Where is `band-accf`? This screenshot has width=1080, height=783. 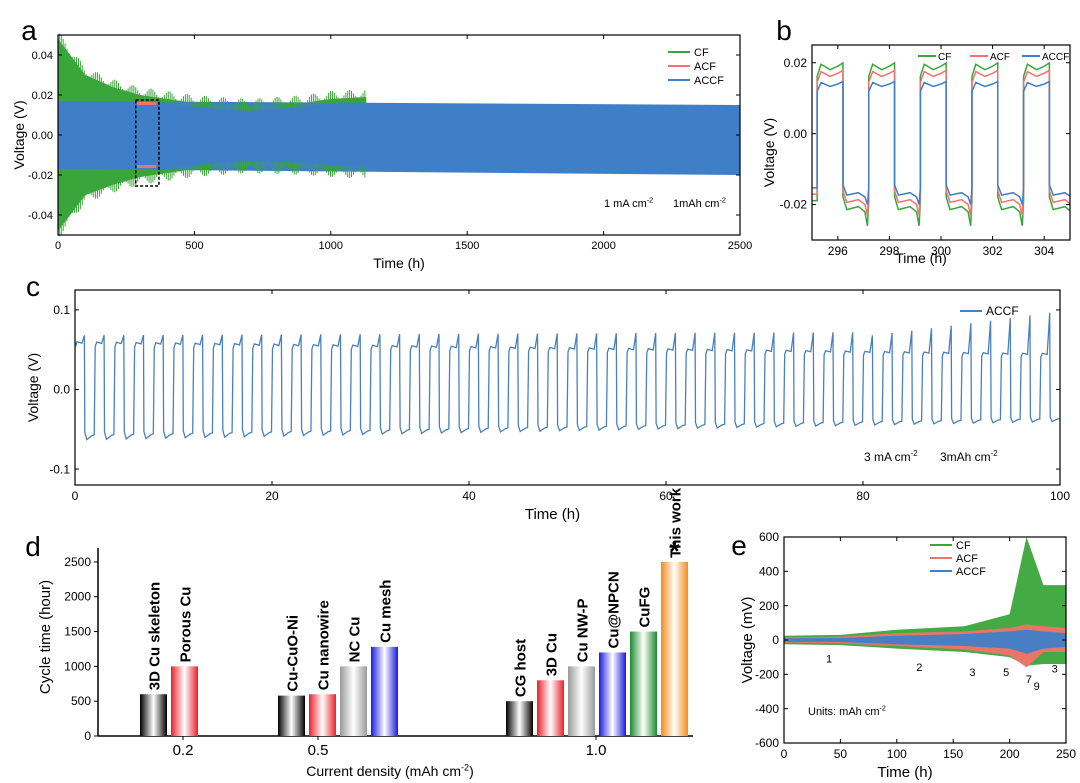
band-accf is located at coordinates (399, 138).